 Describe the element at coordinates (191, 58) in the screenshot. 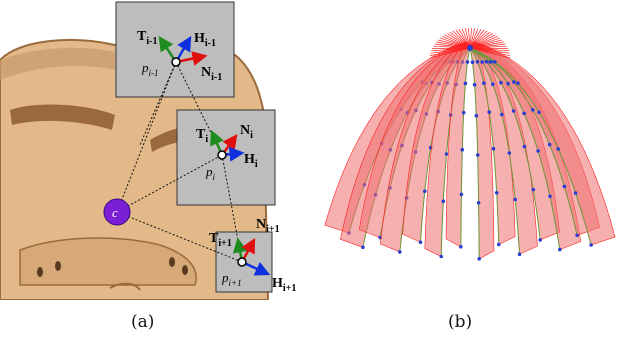

I see `normal-arrow` at that location.